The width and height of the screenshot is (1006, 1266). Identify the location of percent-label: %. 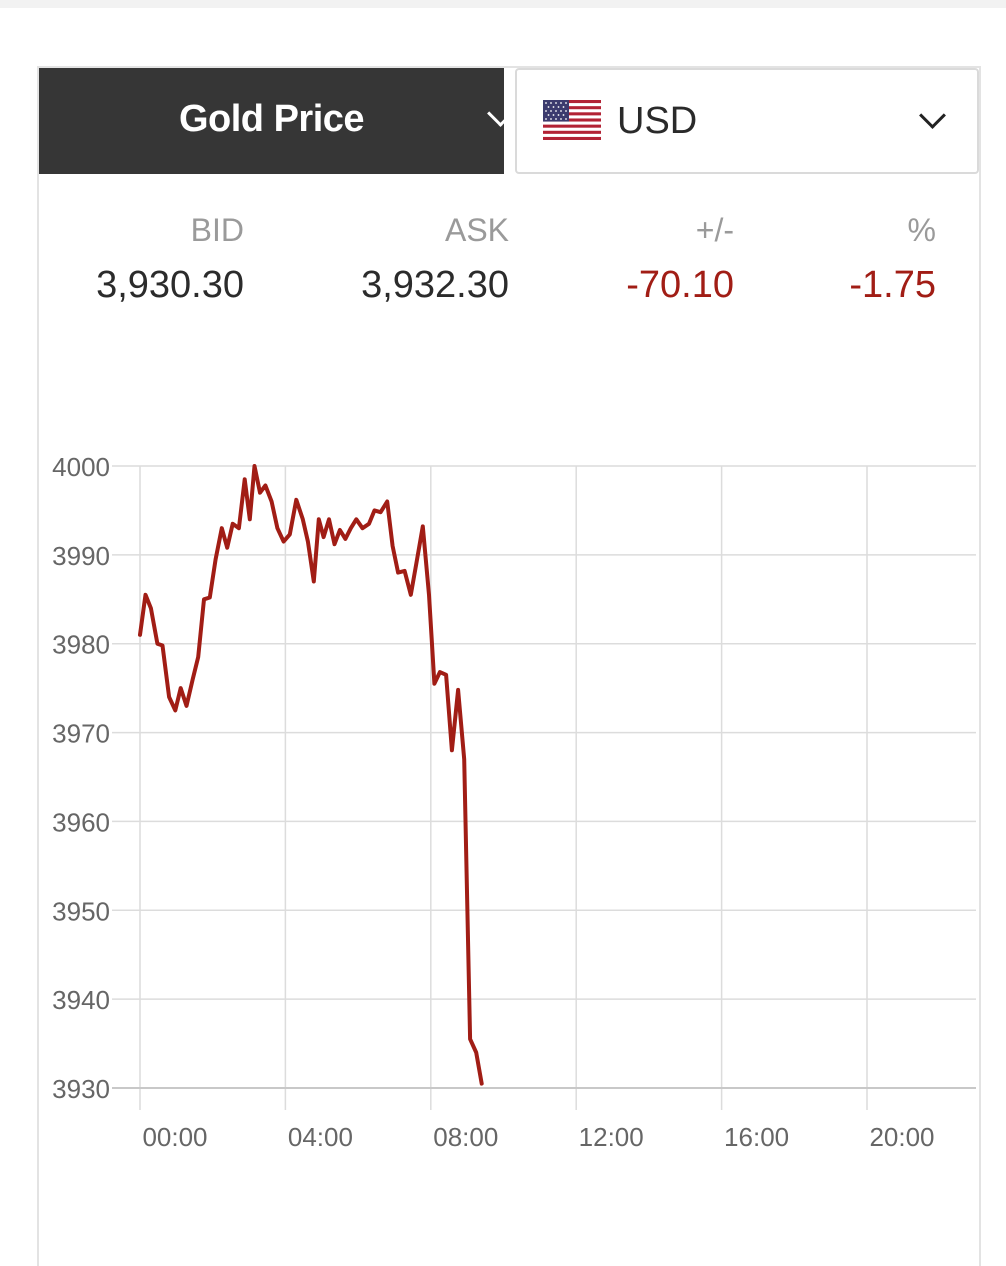
(921, 230).